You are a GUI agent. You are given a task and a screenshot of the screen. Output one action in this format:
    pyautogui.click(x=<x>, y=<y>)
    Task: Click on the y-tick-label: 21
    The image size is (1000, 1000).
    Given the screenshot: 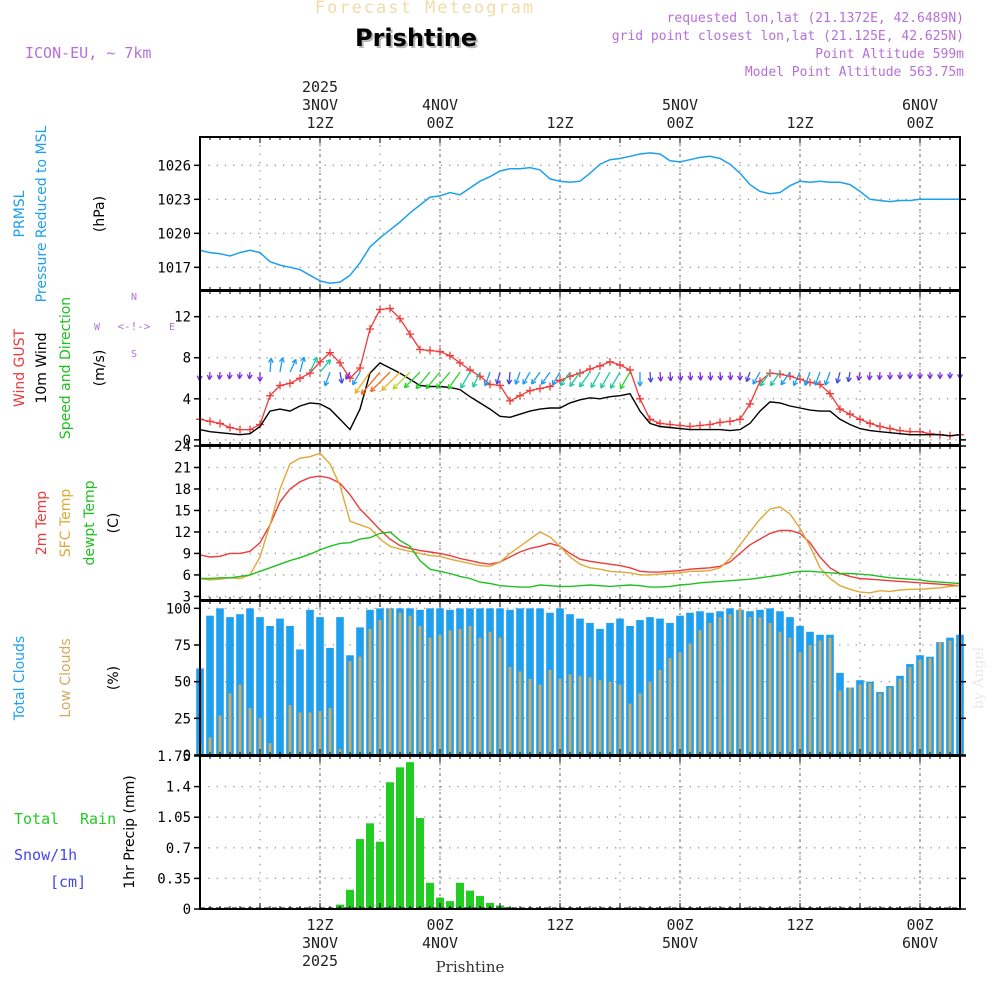 What is the action you would take?
    pyautogui.click(x=182, y=468)
    